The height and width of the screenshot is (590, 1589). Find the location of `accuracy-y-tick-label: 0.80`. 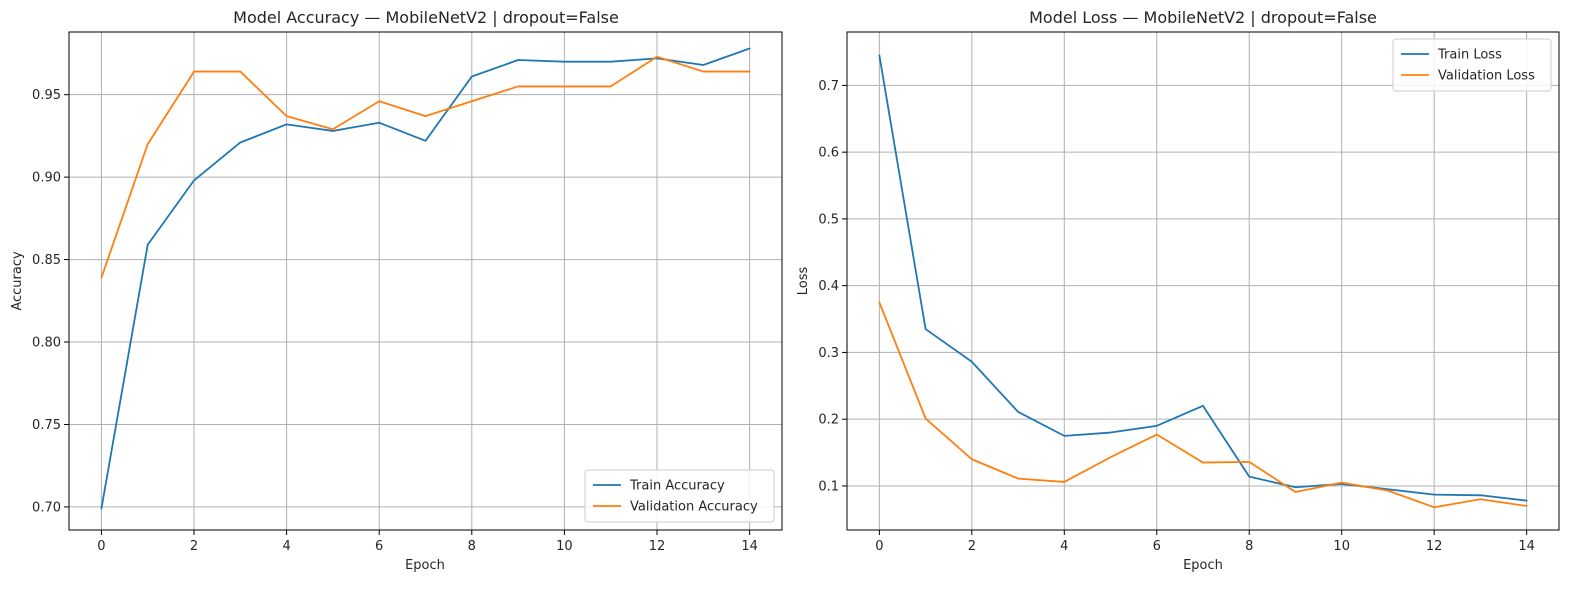

accuracy-y-tick-label: 0.80 is located at coordinates (46, 343).